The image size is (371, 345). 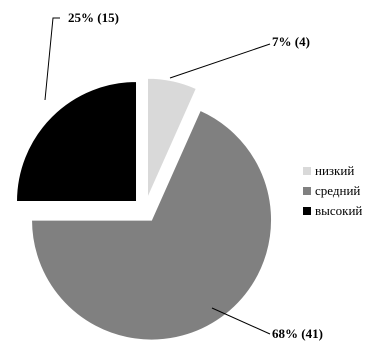 What do you see at coordinates (307, 191) in the screenshot?
I see `legend-swatch-medium` at bounding box center [307, 191].